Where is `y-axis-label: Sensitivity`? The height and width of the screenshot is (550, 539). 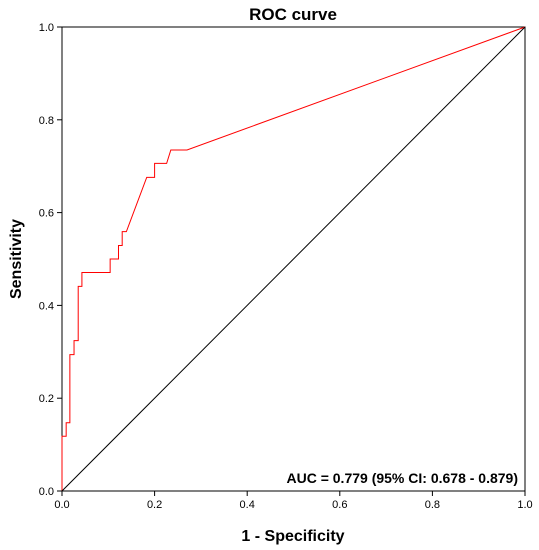 y-axis-label: Sensitivity is located at coordinates (16, 259).